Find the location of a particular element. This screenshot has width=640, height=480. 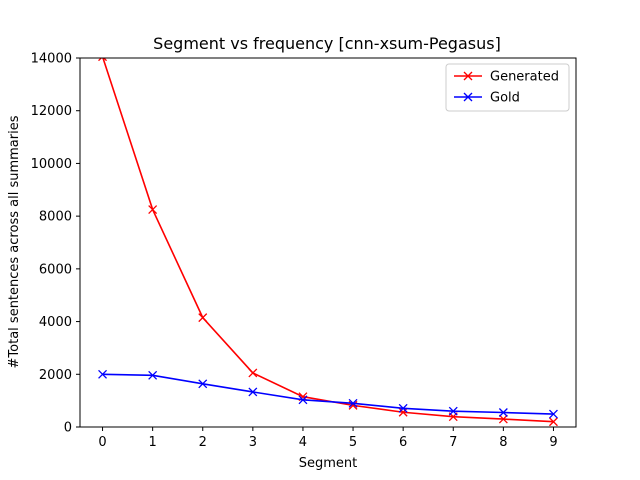

y-tick-label: 10000 is located at coordinates (51, 164).